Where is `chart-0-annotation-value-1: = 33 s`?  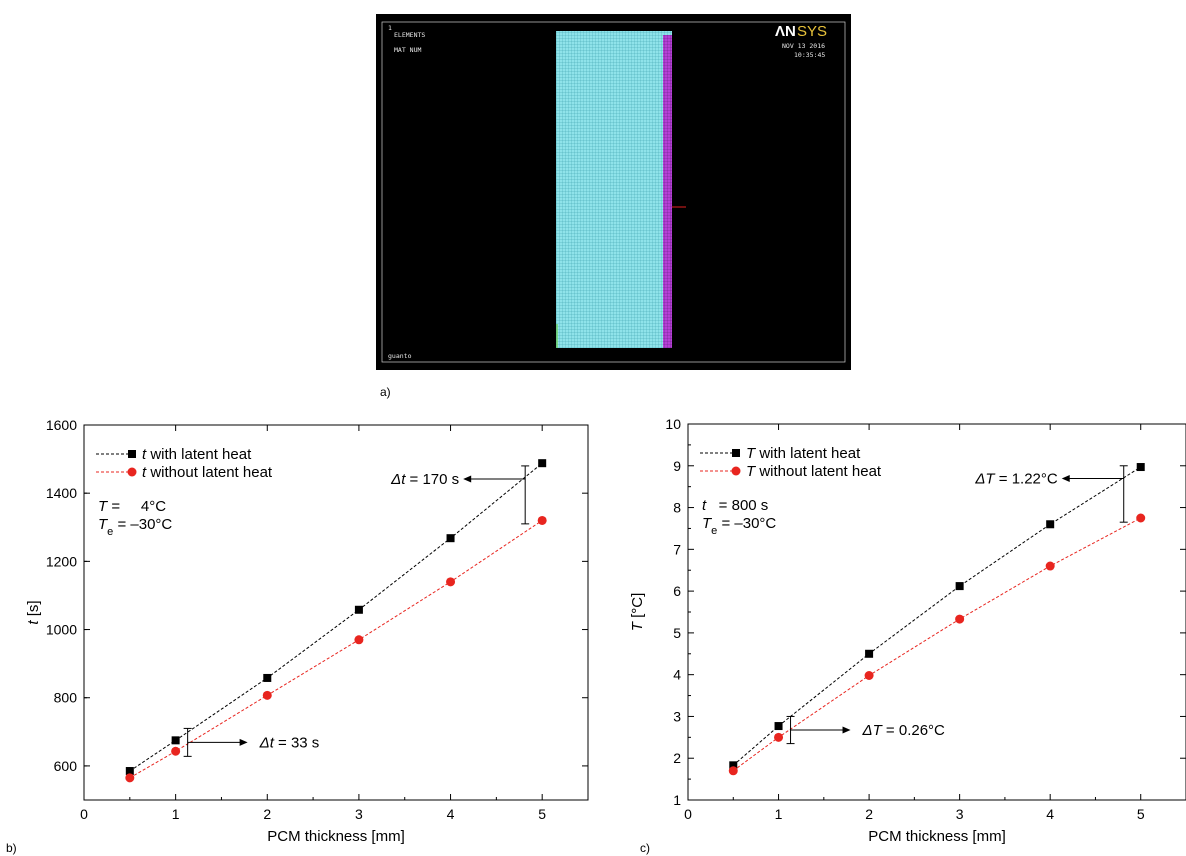 chart-0-annotation-value-1: = 33 s is located at coordinates (296, 742).